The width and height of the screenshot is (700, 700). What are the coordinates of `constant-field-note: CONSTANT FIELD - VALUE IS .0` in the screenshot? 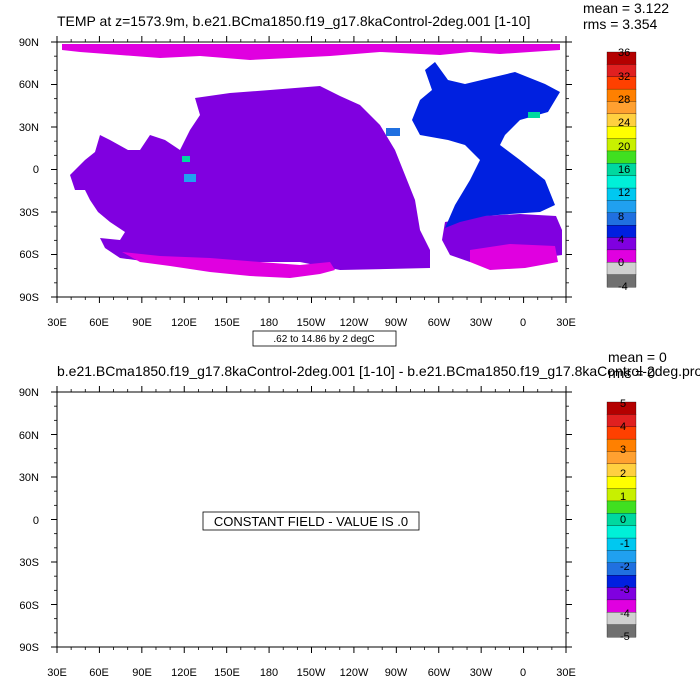 It's located at (311, 521).